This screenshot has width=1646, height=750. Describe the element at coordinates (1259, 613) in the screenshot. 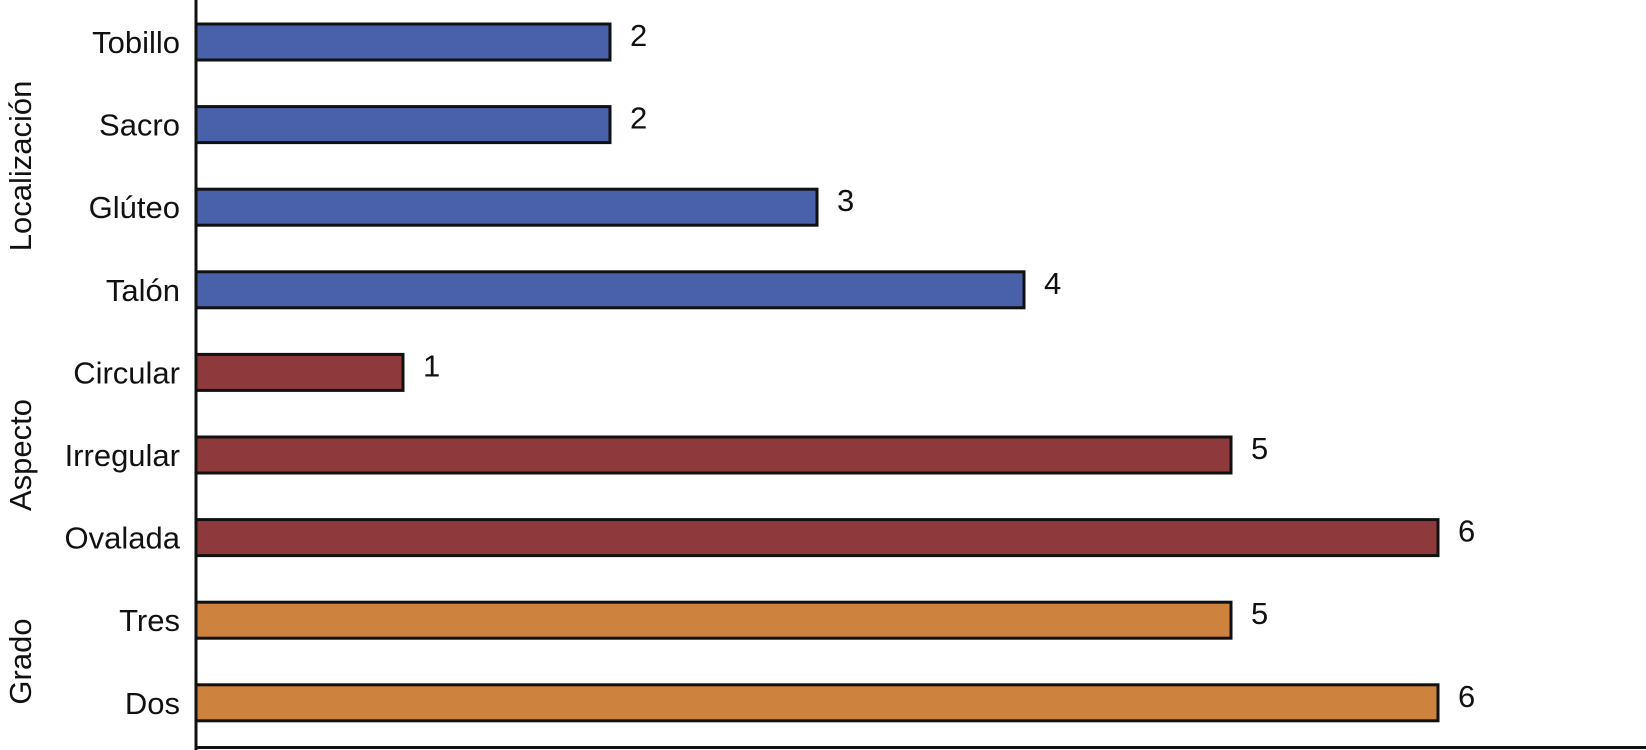

I see `value-label-tres: 5` at that location.